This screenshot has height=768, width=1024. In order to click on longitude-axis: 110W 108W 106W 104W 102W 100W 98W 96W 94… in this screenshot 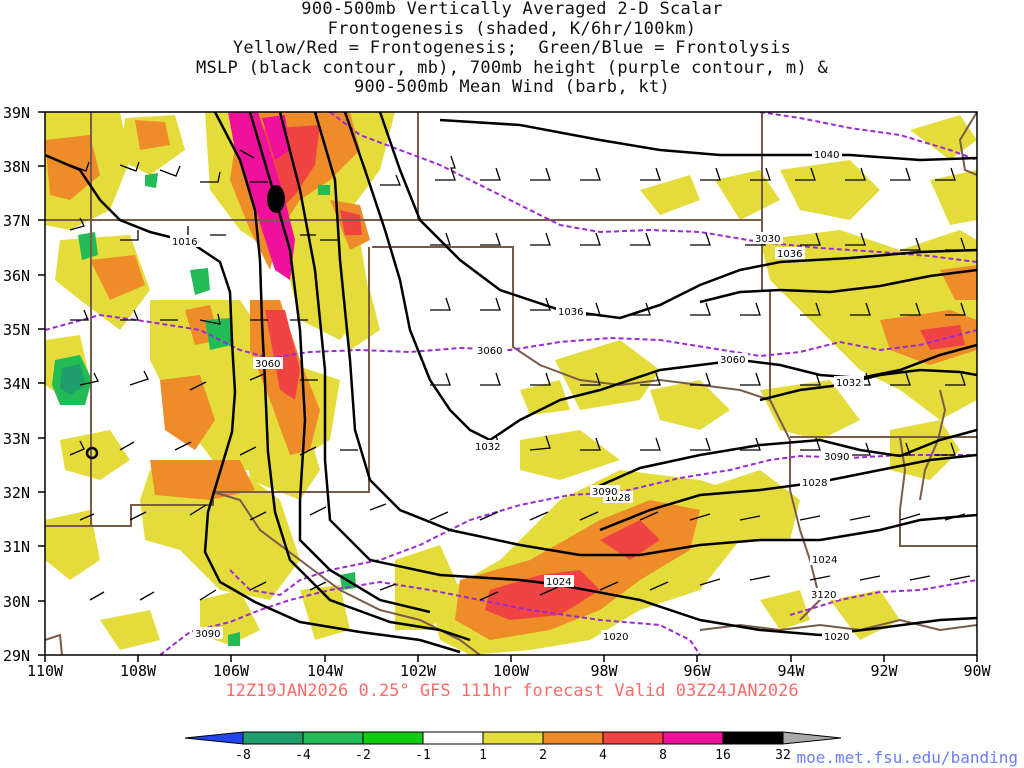, I will do `click(509, 667)`.